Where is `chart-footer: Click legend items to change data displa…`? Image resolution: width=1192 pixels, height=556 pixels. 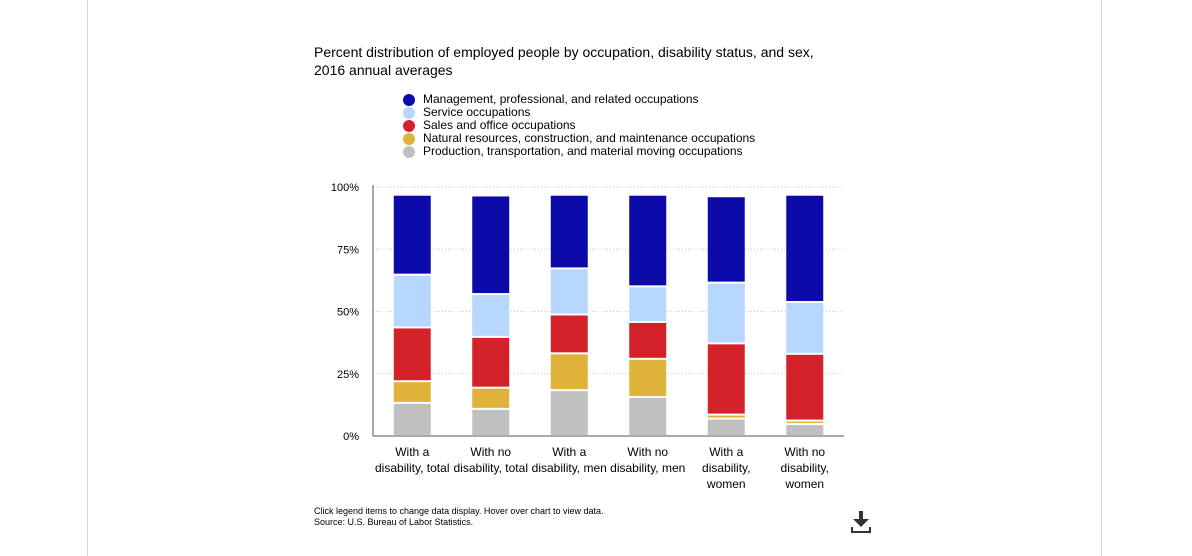
chart-footer: Click legend items to change data displa… is located at coordinates (458, 517).